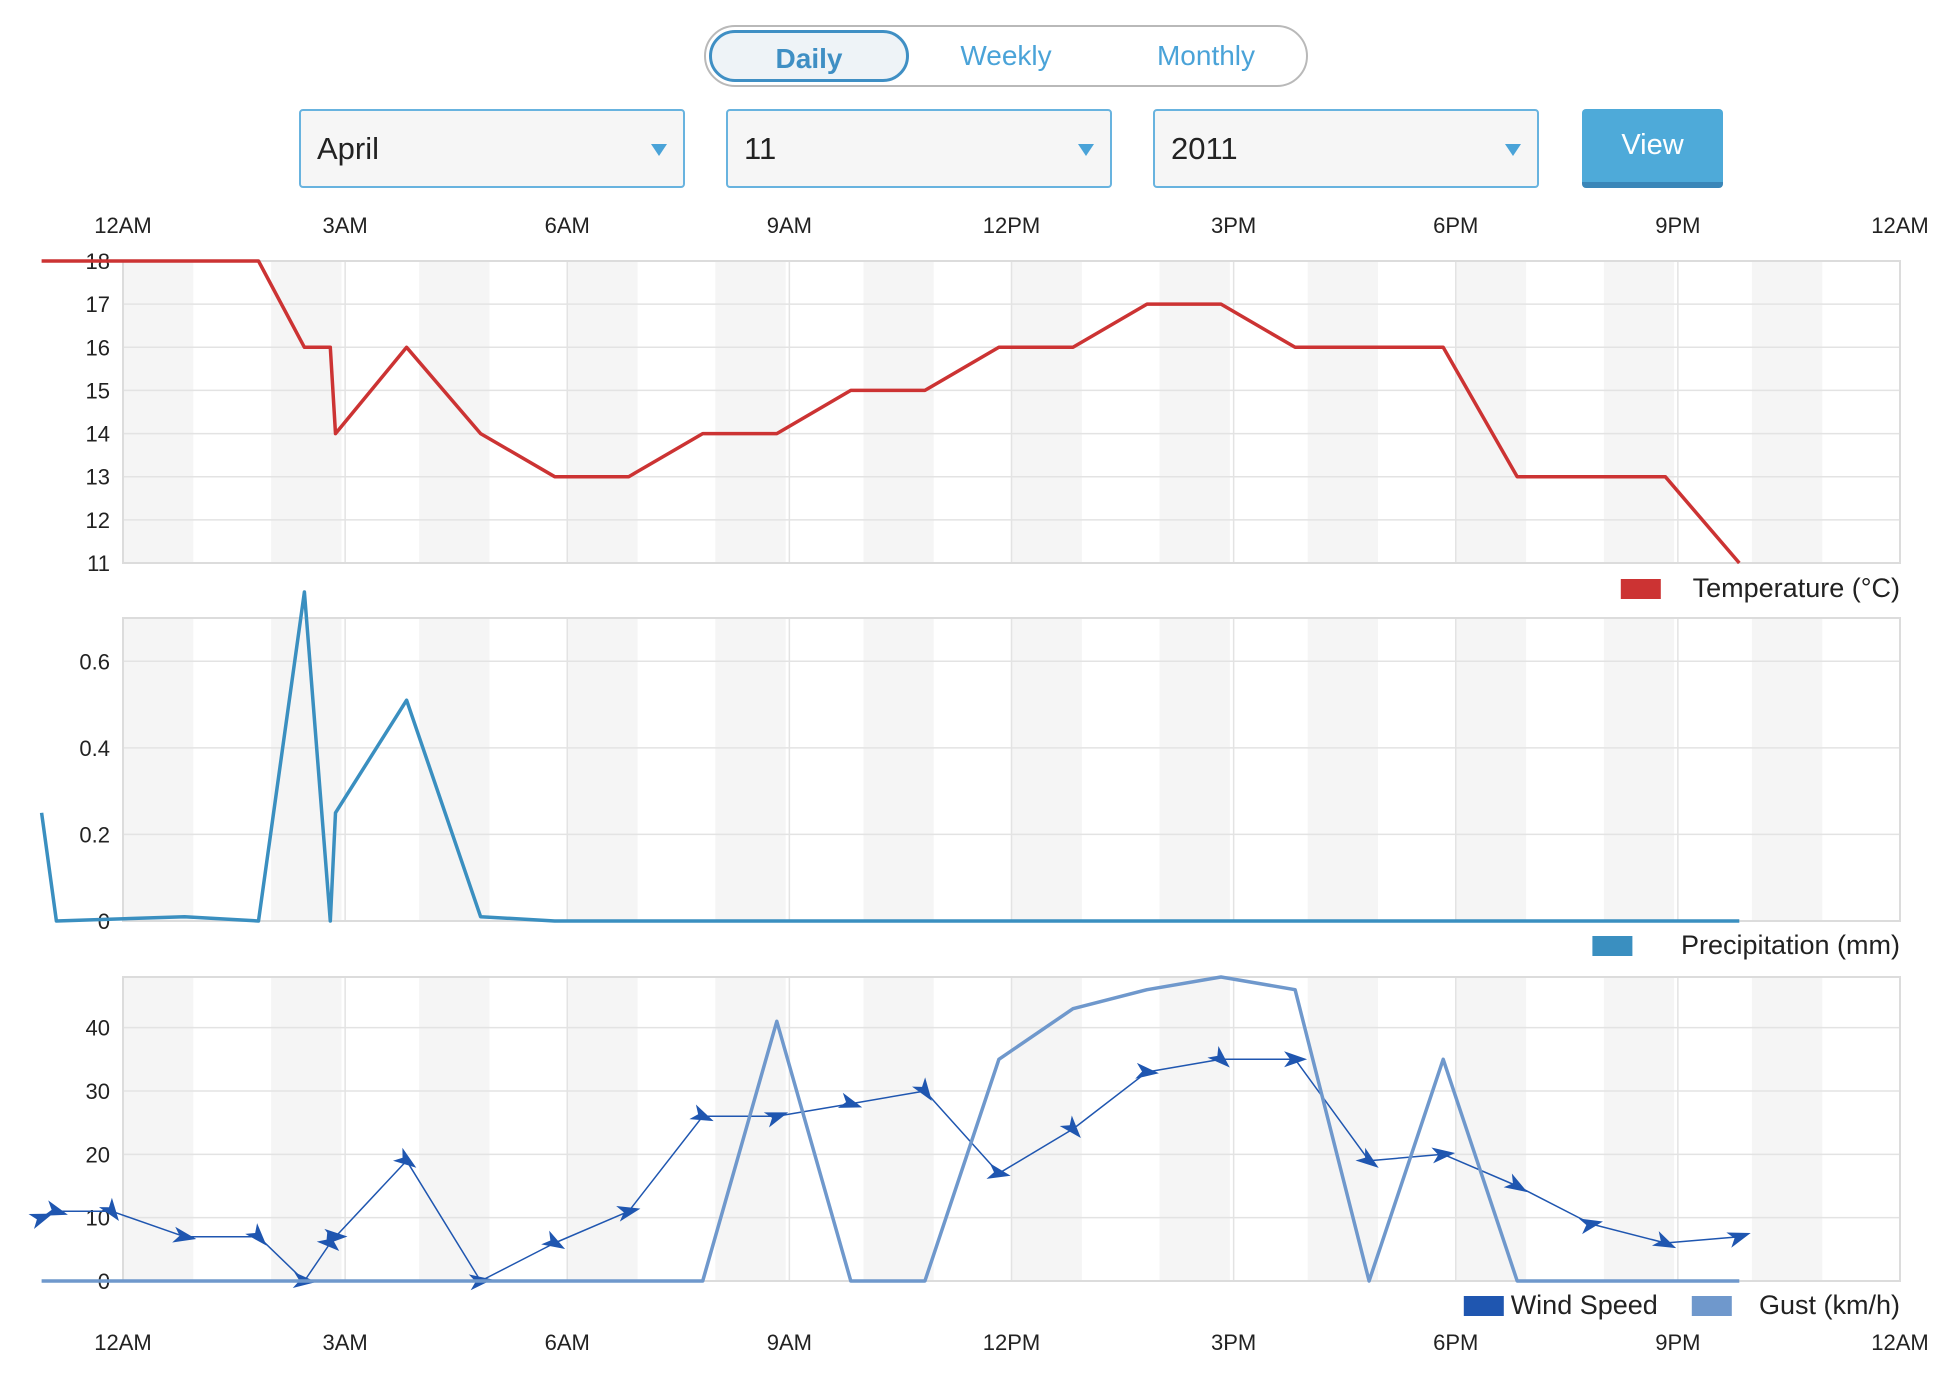 The width and height of the screenshot is (1954, 1392). What do you see at coordinates (1455, 1342) in the screenshot?
I see `x-tick-bottom-6: 6PM` at bounding box center [1455, 1342].